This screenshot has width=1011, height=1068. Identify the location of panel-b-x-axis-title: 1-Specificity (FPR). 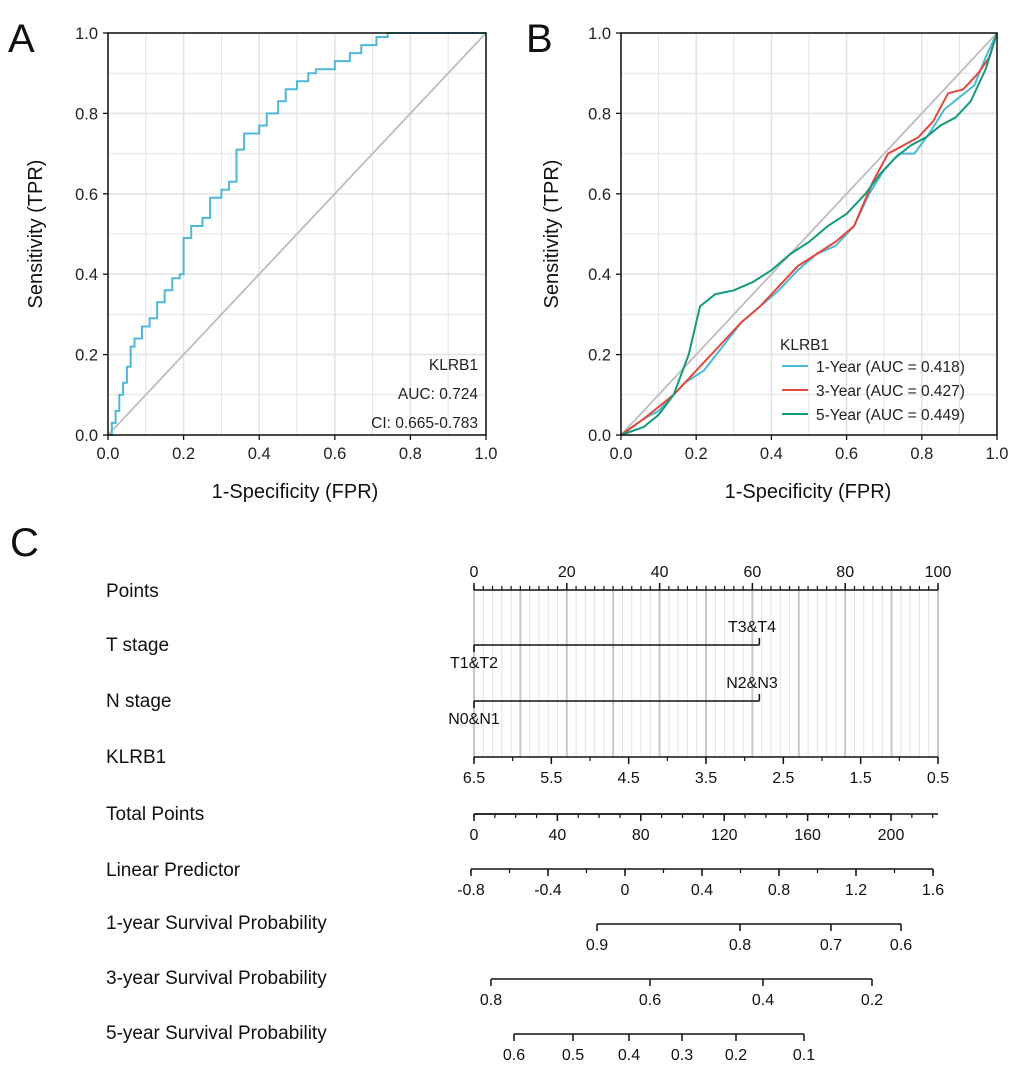
(808, 492).